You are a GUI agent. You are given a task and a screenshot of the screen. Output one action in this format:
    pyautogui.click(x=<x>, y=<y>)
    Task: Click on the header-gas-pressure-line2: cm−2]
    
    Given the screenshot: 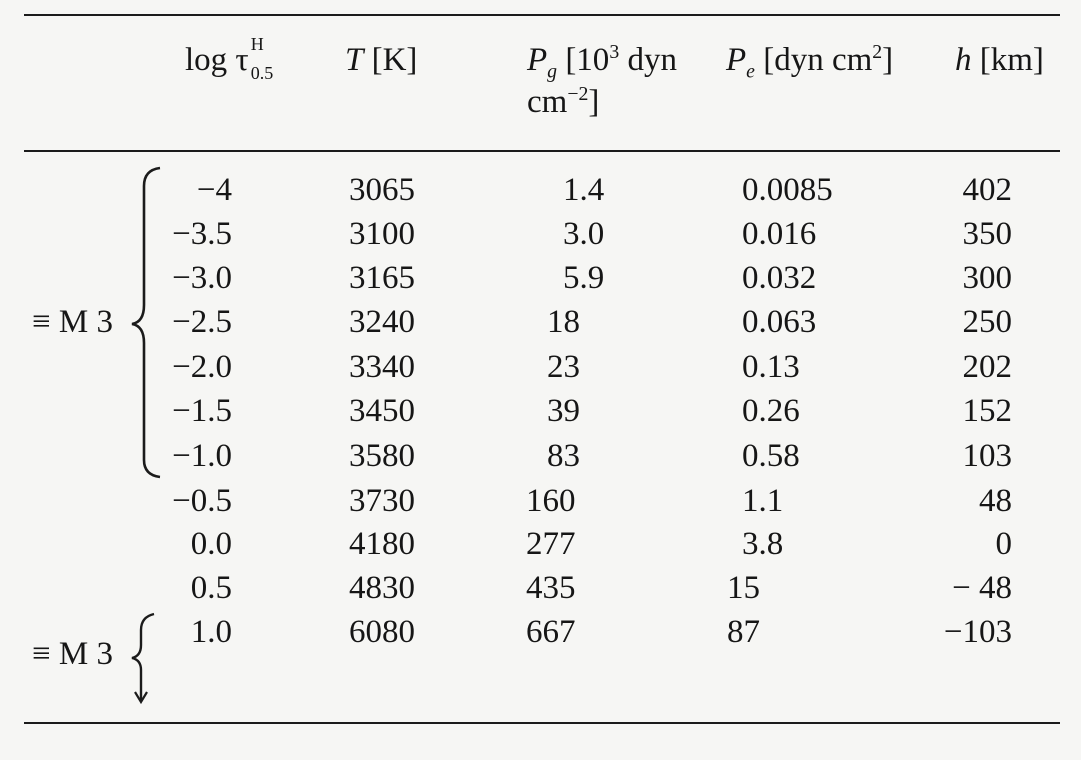 What is the action you would take?
    pyautogui.click(x=563, y=102)
    